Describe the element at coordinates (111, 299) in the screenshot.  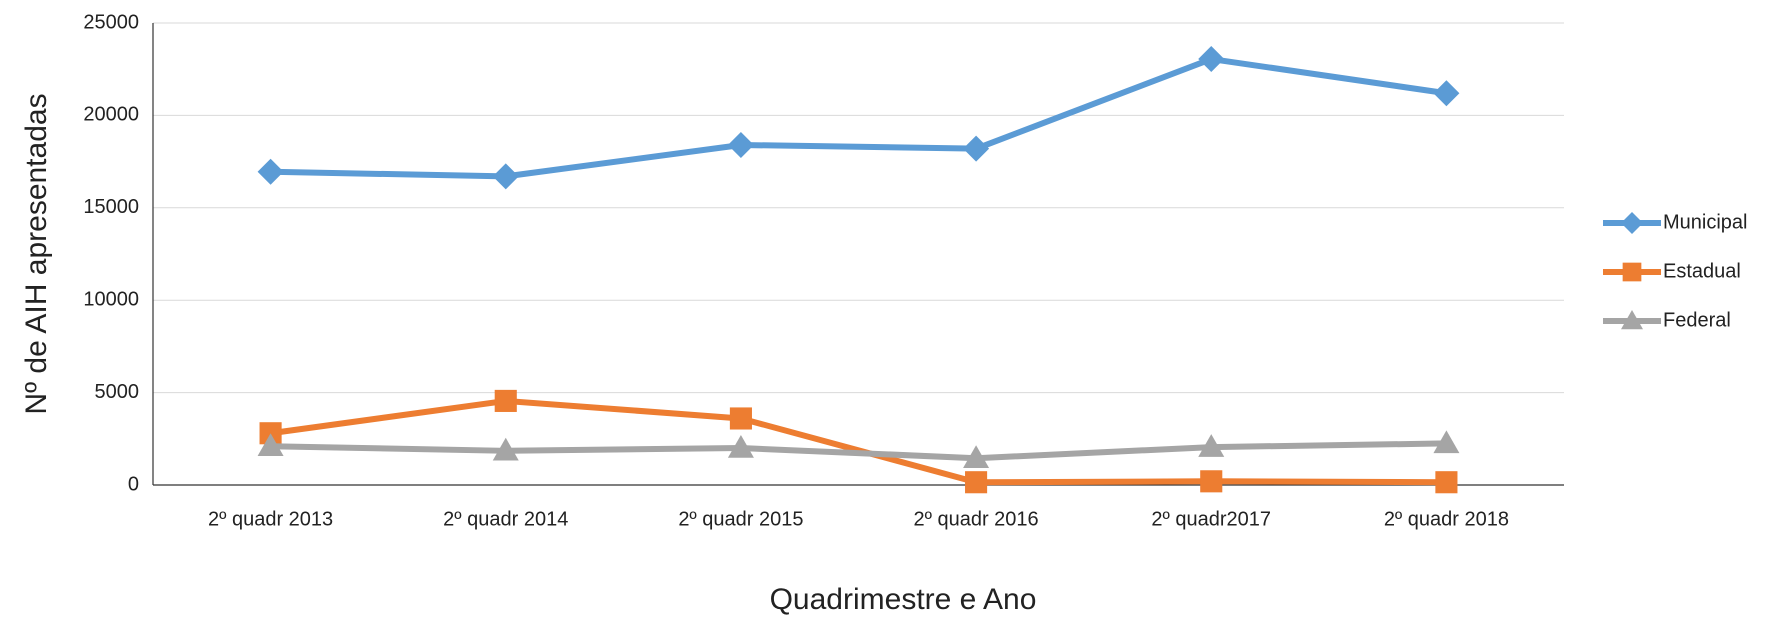
I see `y-tick-label: 10000` at that location.